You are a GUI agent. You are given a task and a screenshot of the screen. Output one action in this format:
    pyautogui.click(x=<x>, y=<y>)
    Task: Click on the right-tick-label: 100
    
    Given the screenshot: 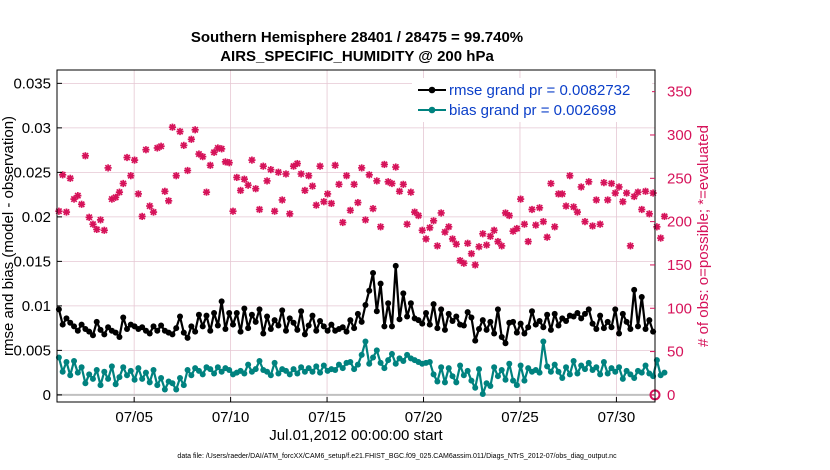 What is the action you would take?
    pyautogui.click(x=679, y=308)
    